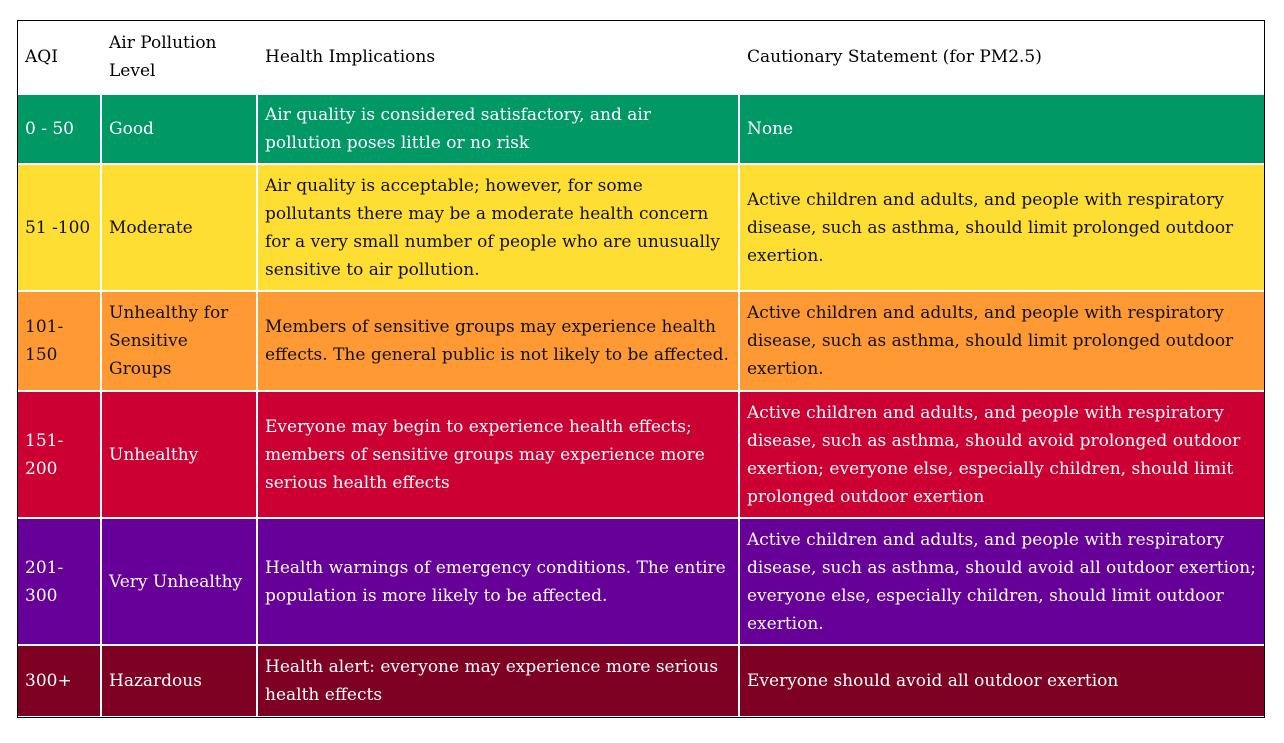 Image resolution: width=1284 pixels, height=743 pixels. I want to click on pollution-level-cell: Very Unhealthy, so click(180, 582).